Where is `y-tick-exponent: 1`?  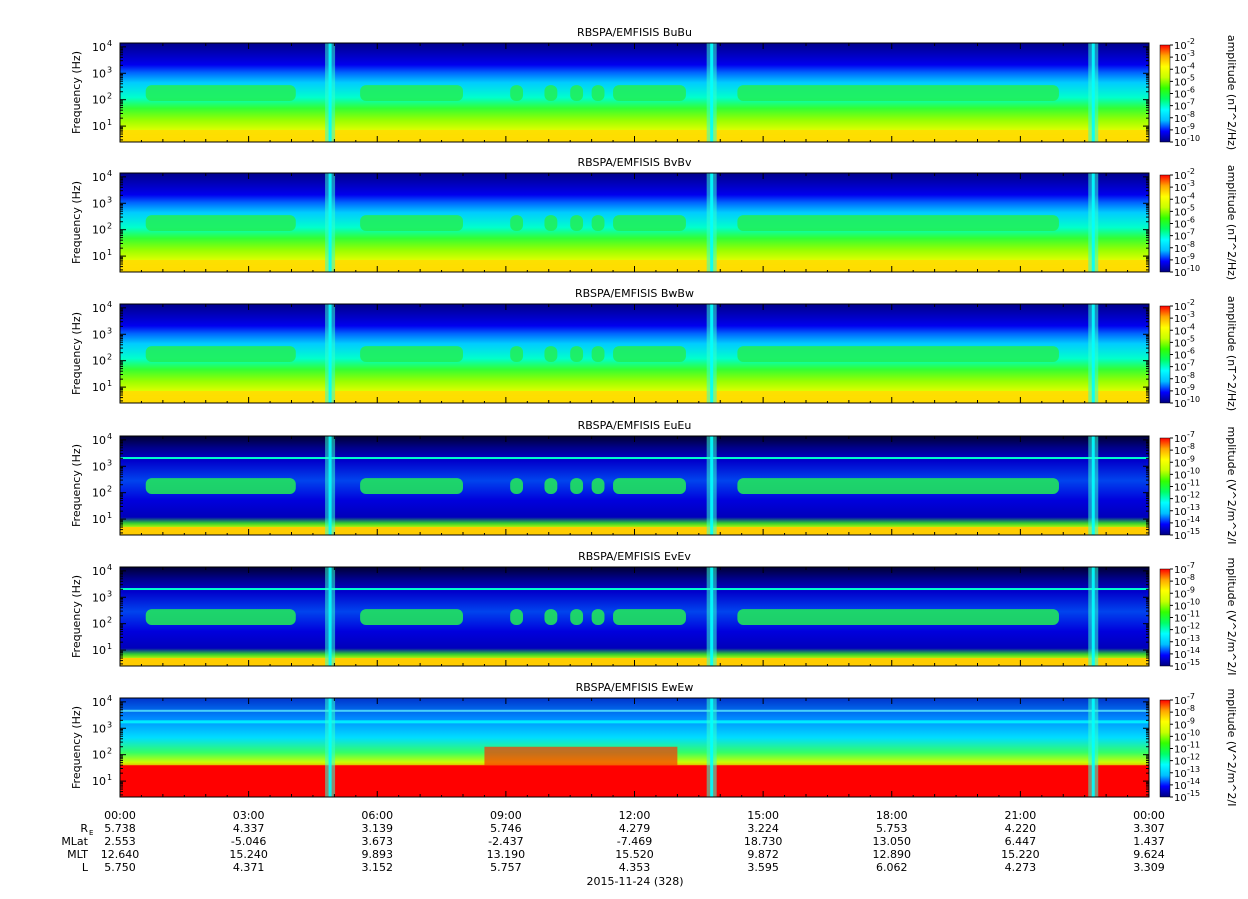
y-tick-exponent: 1 is located at coordinates (109, 646).